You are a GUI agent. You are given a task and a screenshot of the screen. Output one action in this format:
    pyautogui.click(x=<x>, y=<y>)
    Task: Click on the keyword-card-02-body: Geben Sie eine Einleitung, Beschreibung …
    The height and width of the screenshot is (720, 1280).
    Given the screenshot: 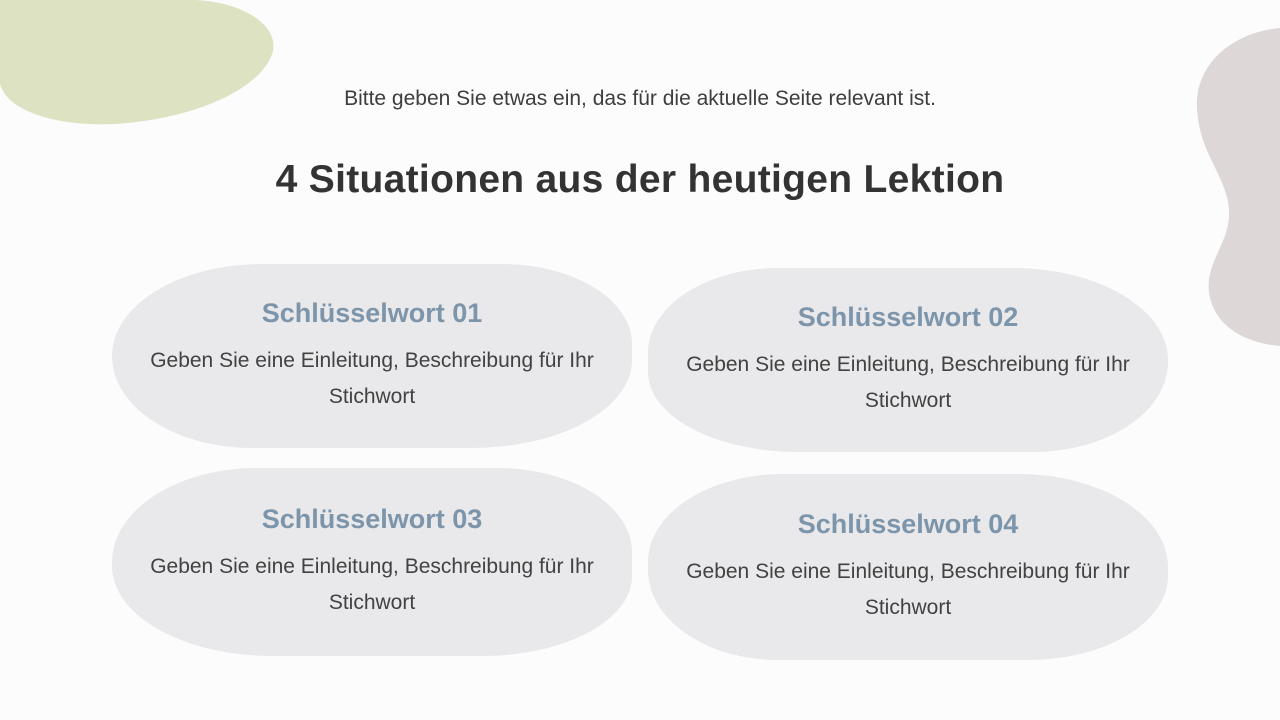 What is the action you would take?
    pyautogui.click(x=908, y=382)
    